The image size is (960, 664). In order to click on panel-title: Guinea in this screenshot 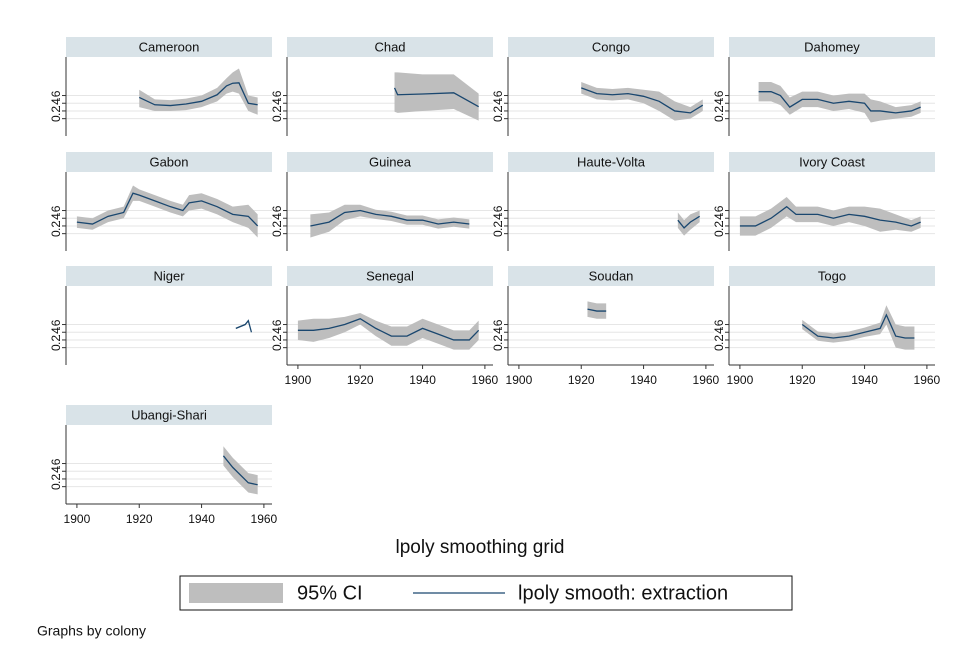, I will do `click(390, 161)`.